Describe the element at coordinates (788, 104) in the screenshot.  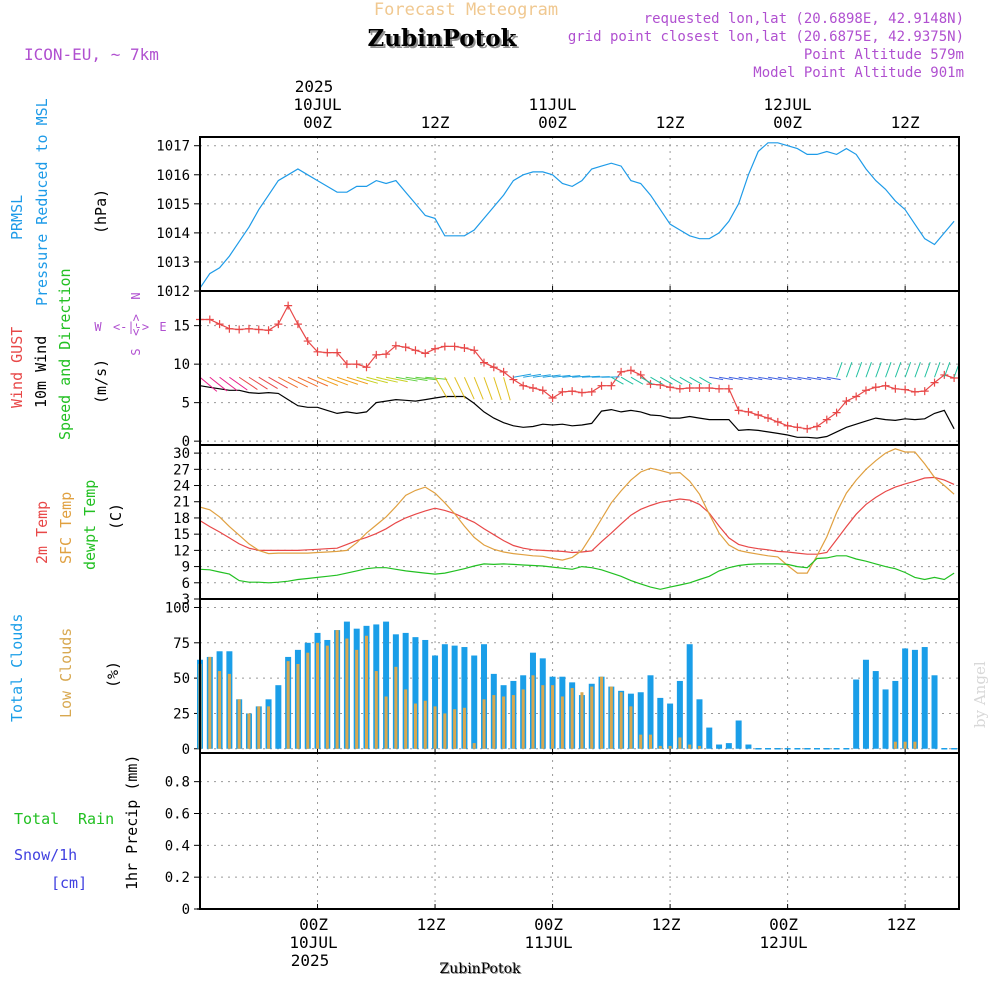
I see `top-date-label: 12JUL` at that location.